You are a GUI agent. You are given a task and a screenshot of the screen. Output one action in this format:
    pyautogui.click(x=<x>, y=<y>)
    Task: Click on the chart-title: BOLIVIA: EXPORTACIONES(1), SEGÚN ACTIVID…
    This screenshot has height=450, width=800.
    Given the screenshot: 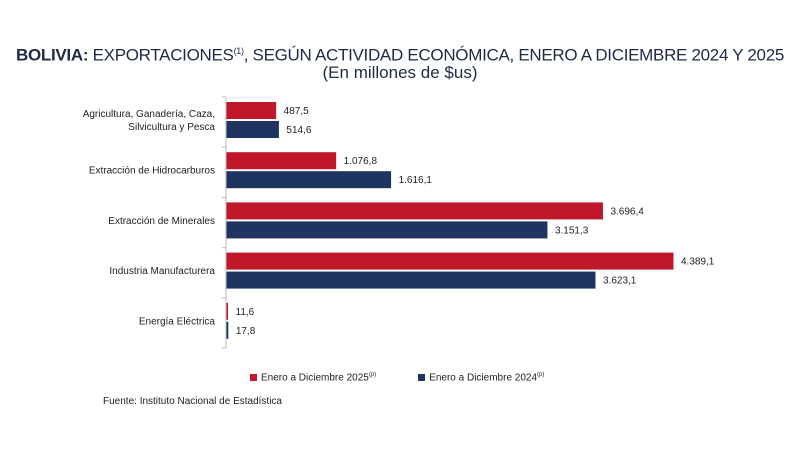 What is the action you would take?
    pyautogui.click(x=400, y=53)
    